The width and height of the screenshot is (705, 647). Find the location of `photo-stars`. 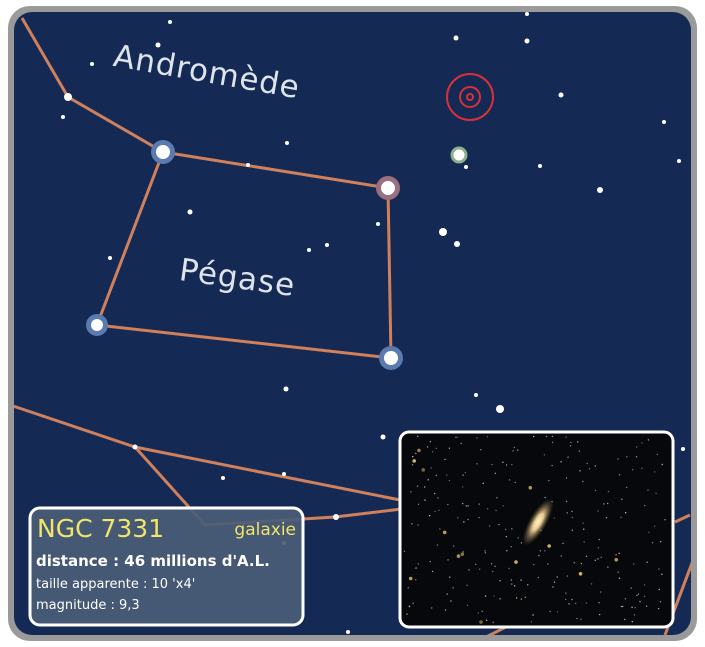

photo-stars is located at coordinates (534, 529).